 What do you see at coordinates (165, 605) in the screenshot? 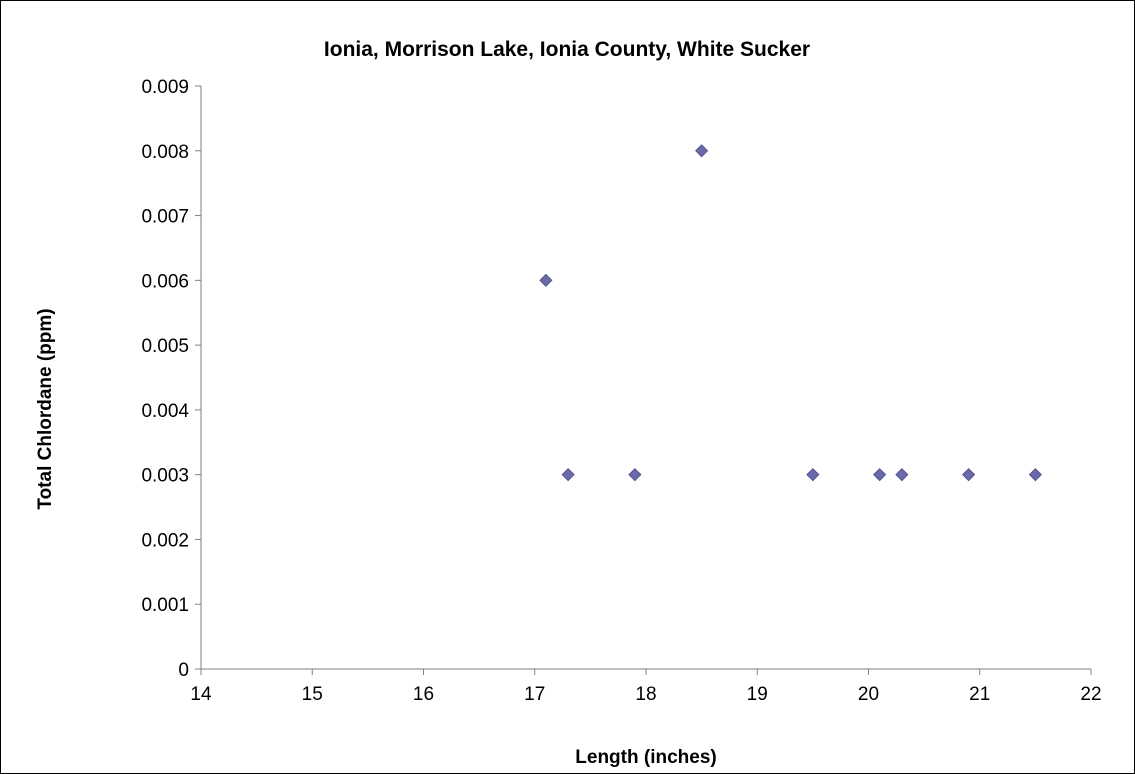
I see `y-tick-label: 0.001` at bounding box center [165, 605].